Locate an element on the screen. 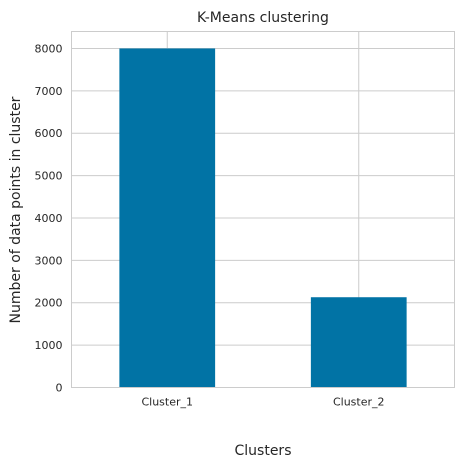 The image size is (468, 468). y-tick-label: 6000 is located at coordinates (49, 133).